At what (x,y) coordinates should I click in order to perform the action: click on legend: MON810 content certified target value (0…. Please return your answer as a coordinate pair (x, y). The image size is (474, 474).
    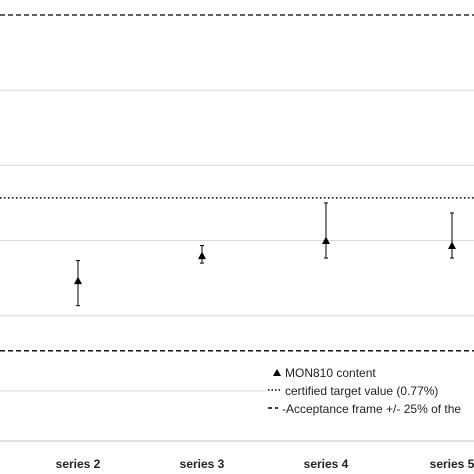
    Looking at the image, I should click on (370, 396).